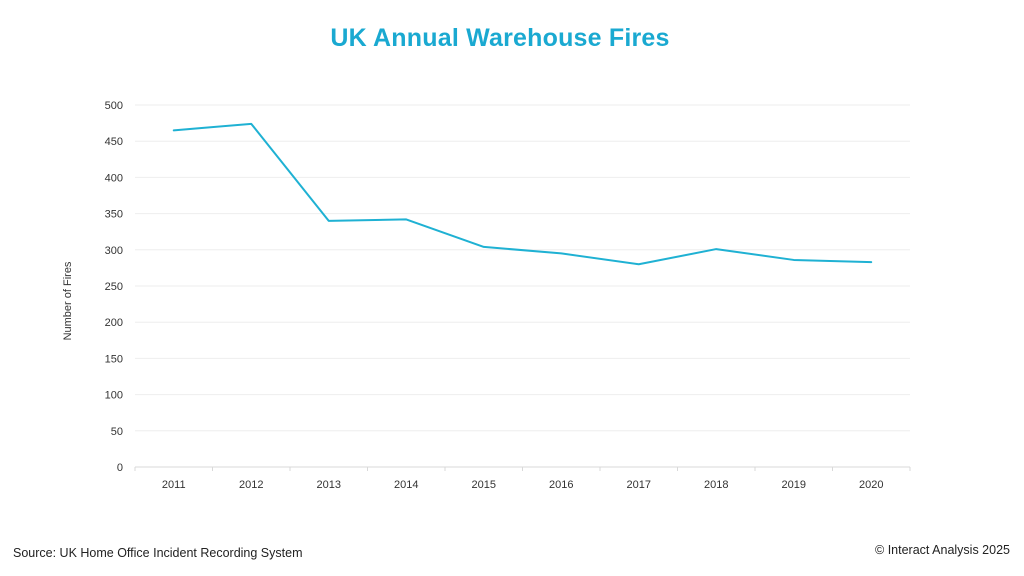 This screenshot has height=576, width=1024. Describe the element at coordinates (114, 287) in the screenshot. I see `y-tick-label: 250` at that location.